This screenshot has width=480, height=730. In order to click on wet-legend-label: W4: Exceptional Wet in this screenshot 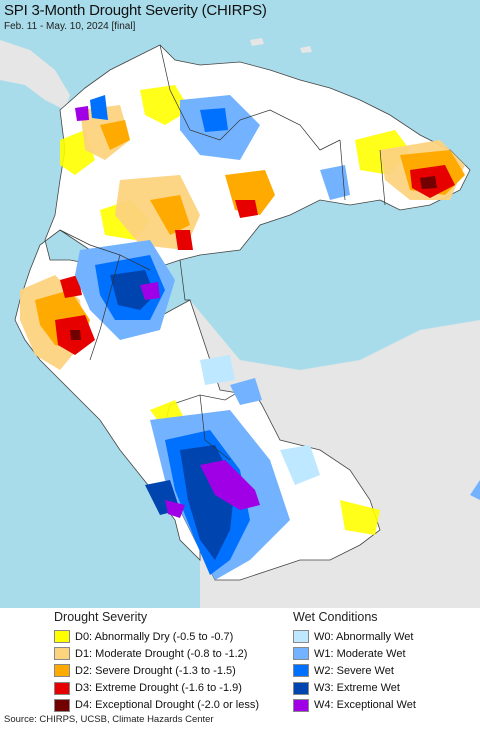, I will do `click(365, 705)`.